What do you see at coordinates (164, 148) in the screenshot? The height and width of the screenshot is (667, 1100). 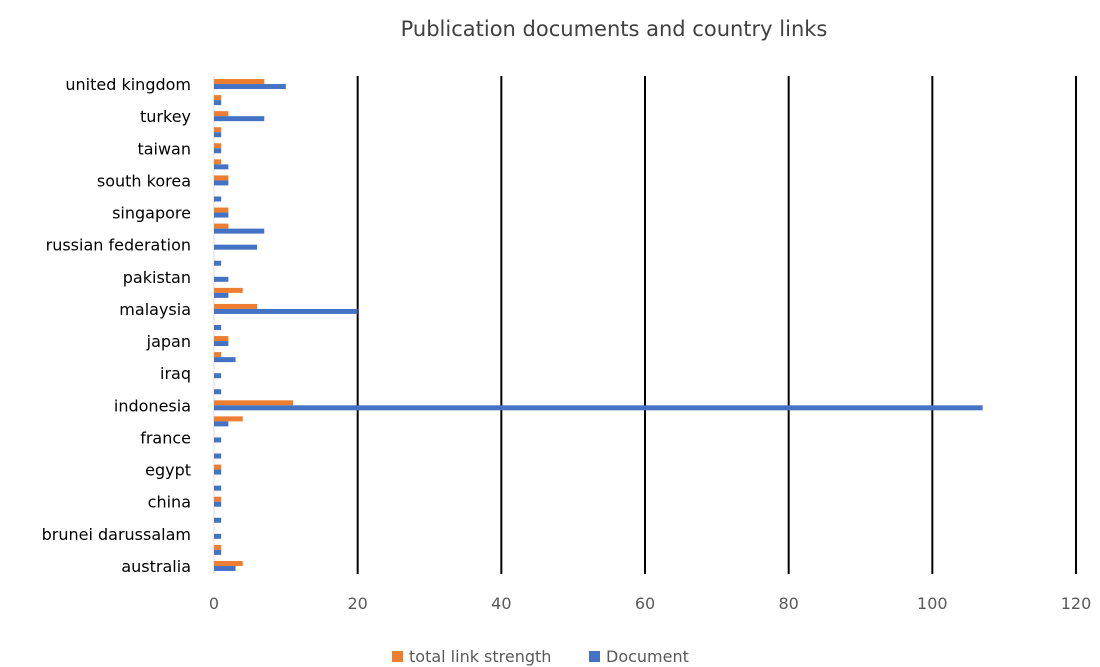 I see `category-label: taiwan` at bounding box center [164, 148].